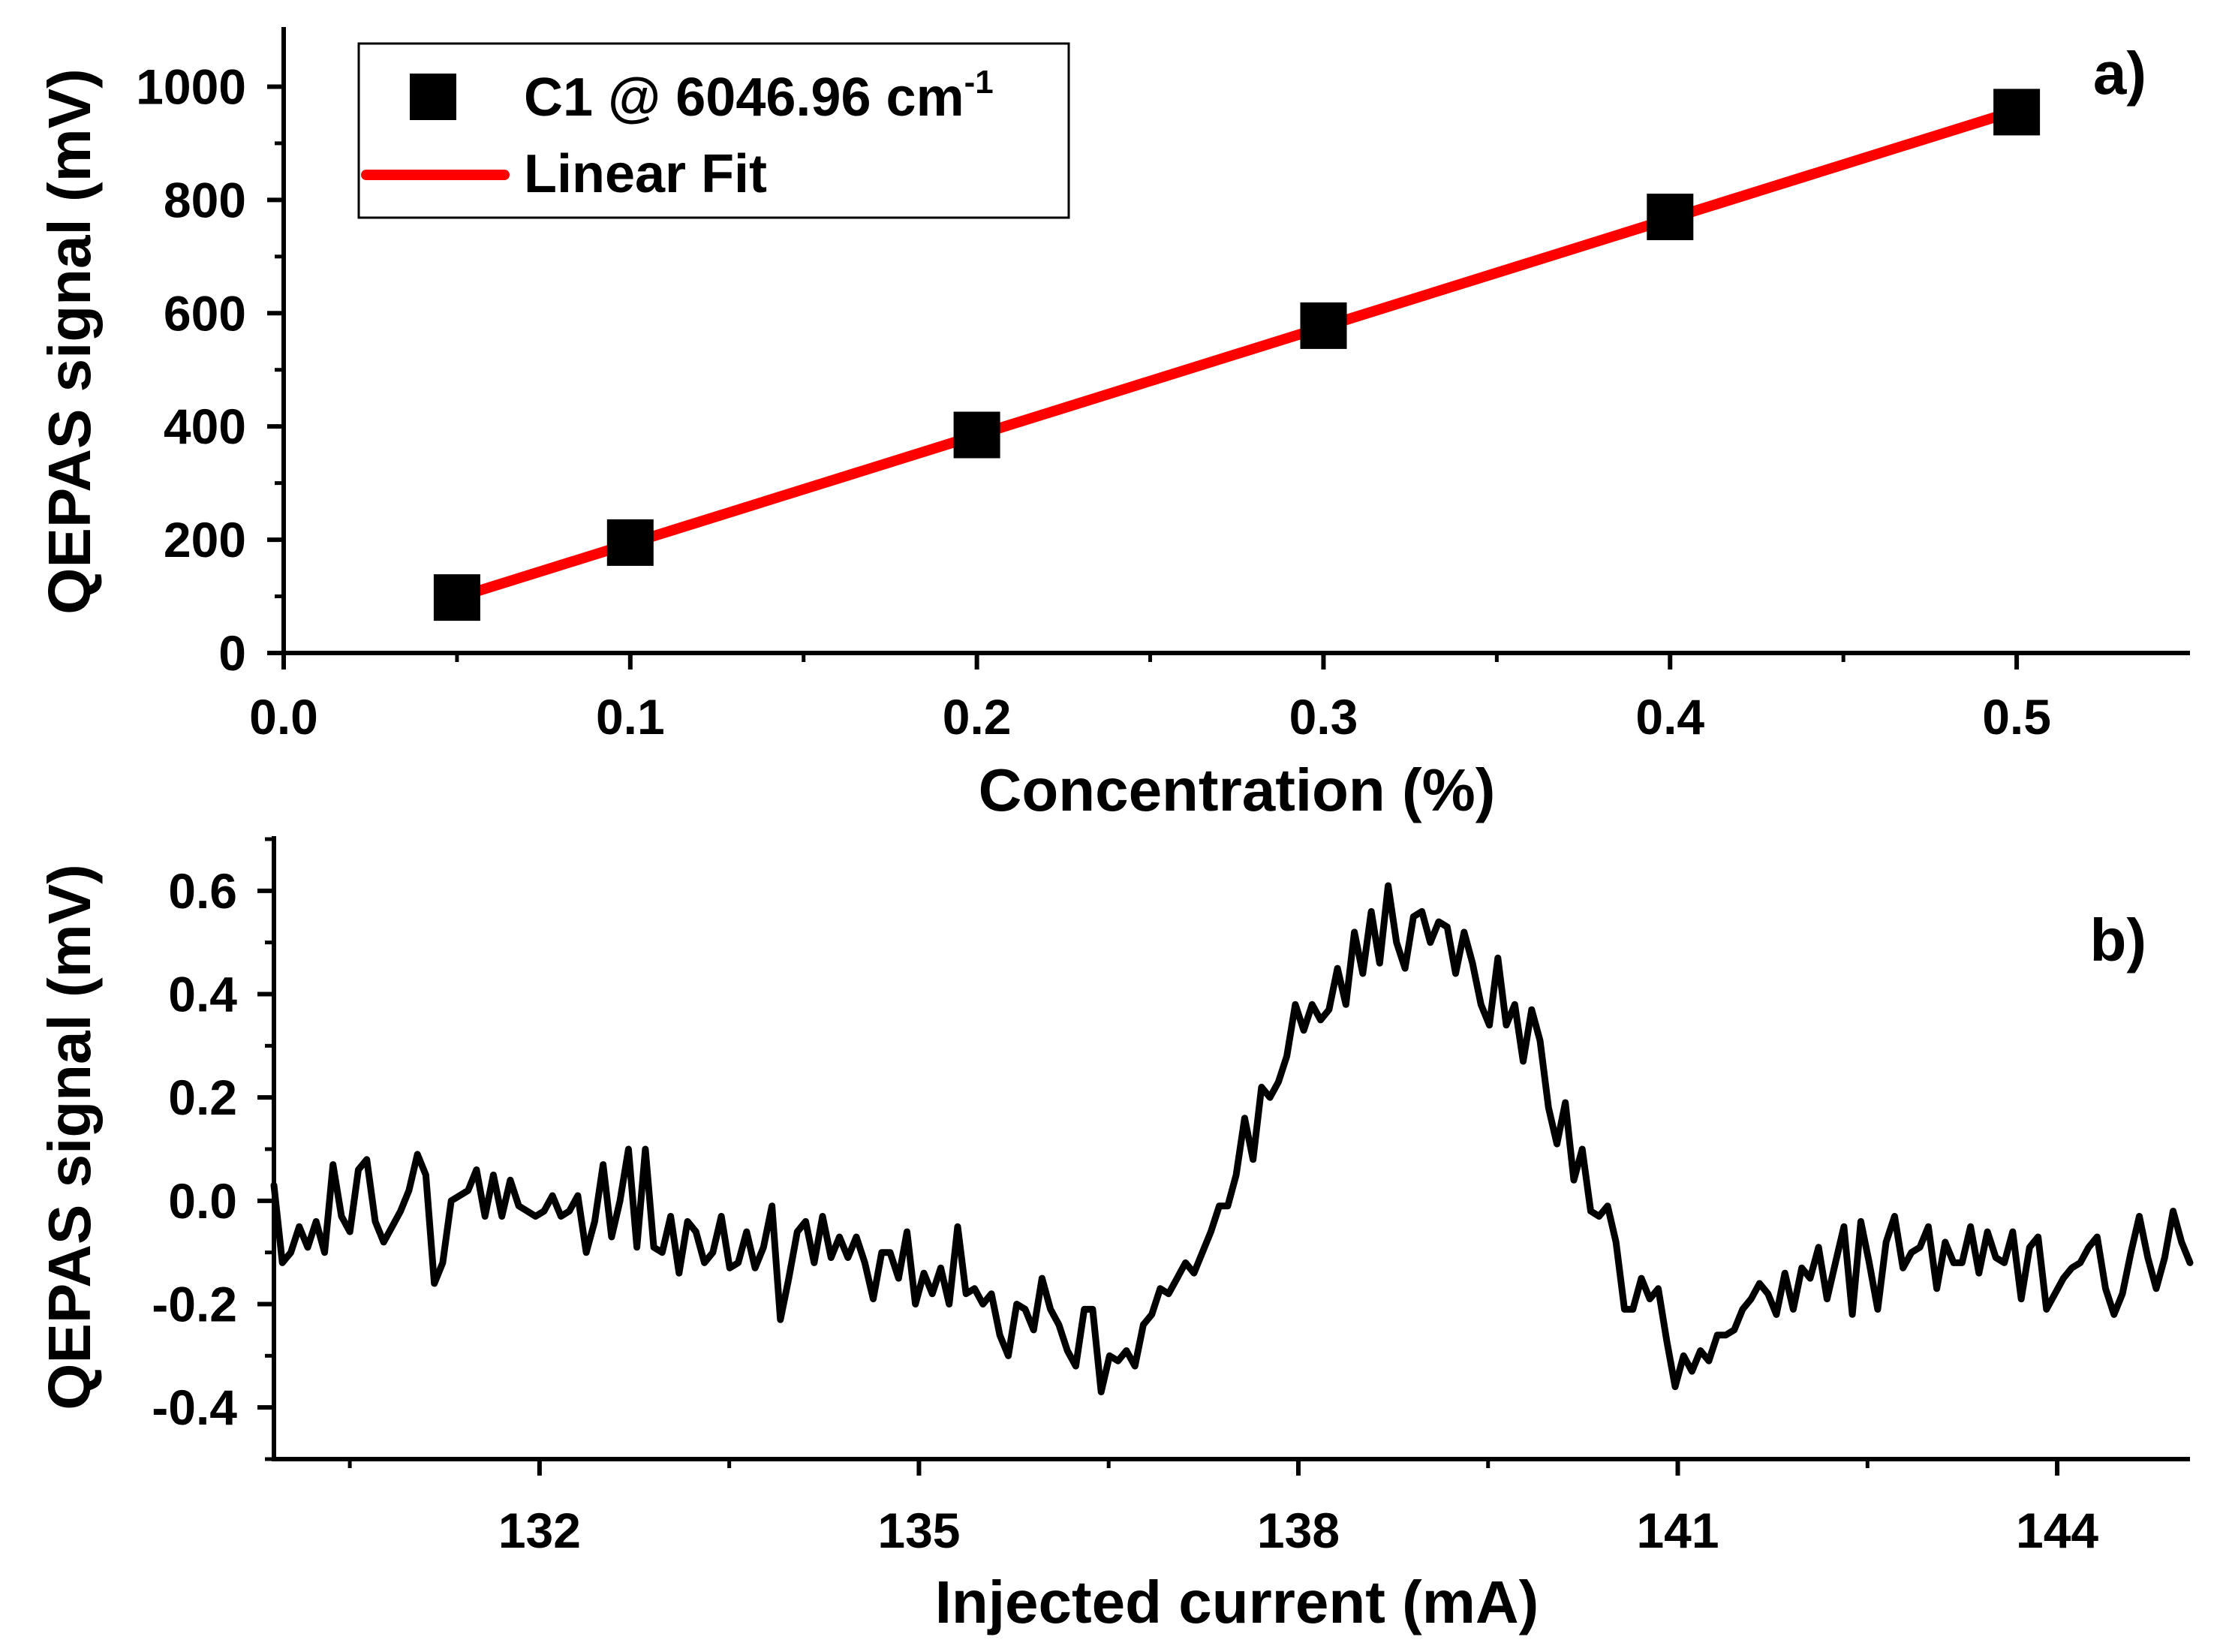 Image resolution: width=2214 pixels, height=1652 pixels. Describe the element at coordinates (979, 82) in the screenshot. I see `legend-label-c1-sup: -1` at that location.